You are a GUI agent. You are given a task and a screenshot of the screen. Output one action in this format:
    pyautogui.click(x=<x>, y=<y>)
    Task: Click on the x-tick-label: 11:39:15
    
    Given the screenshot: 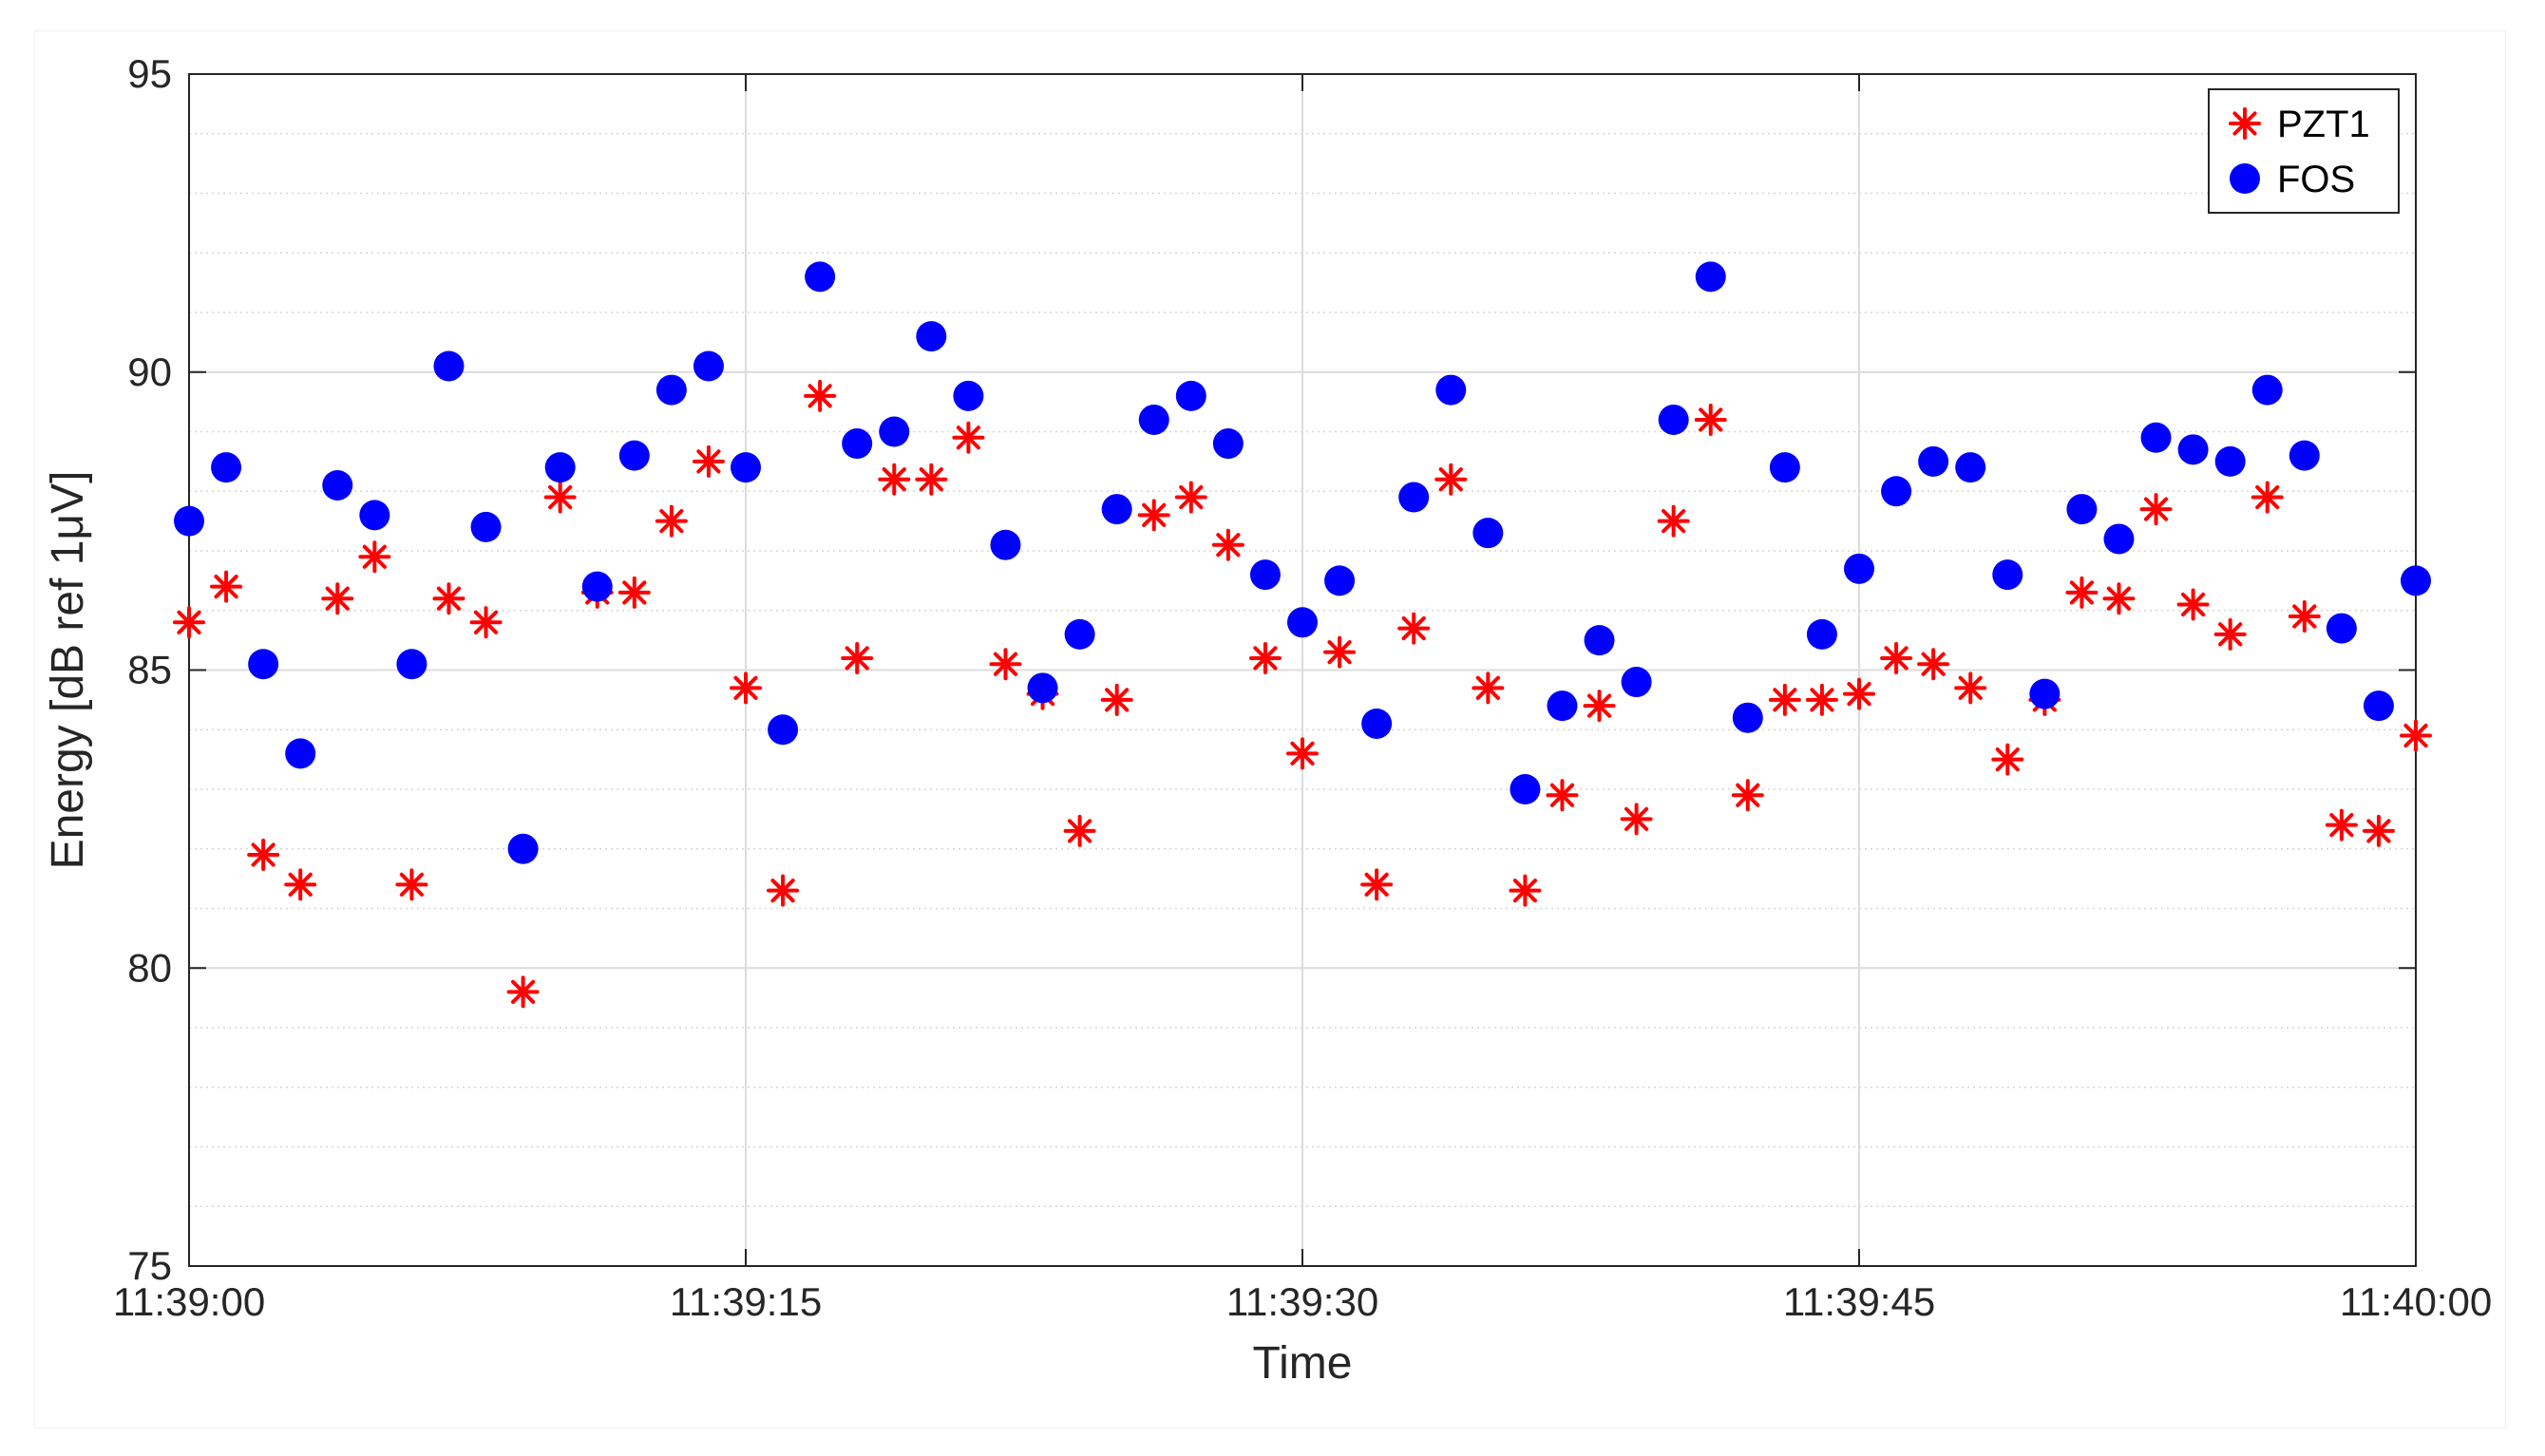 What is the action you would take?
    pyautogui.click(x=746, y=1301)
    